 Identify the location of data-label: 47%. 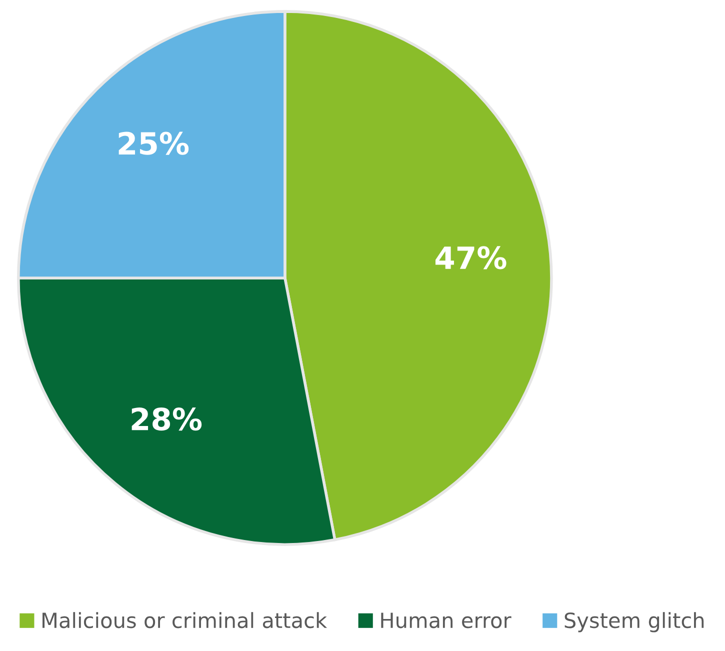
(470, 258).